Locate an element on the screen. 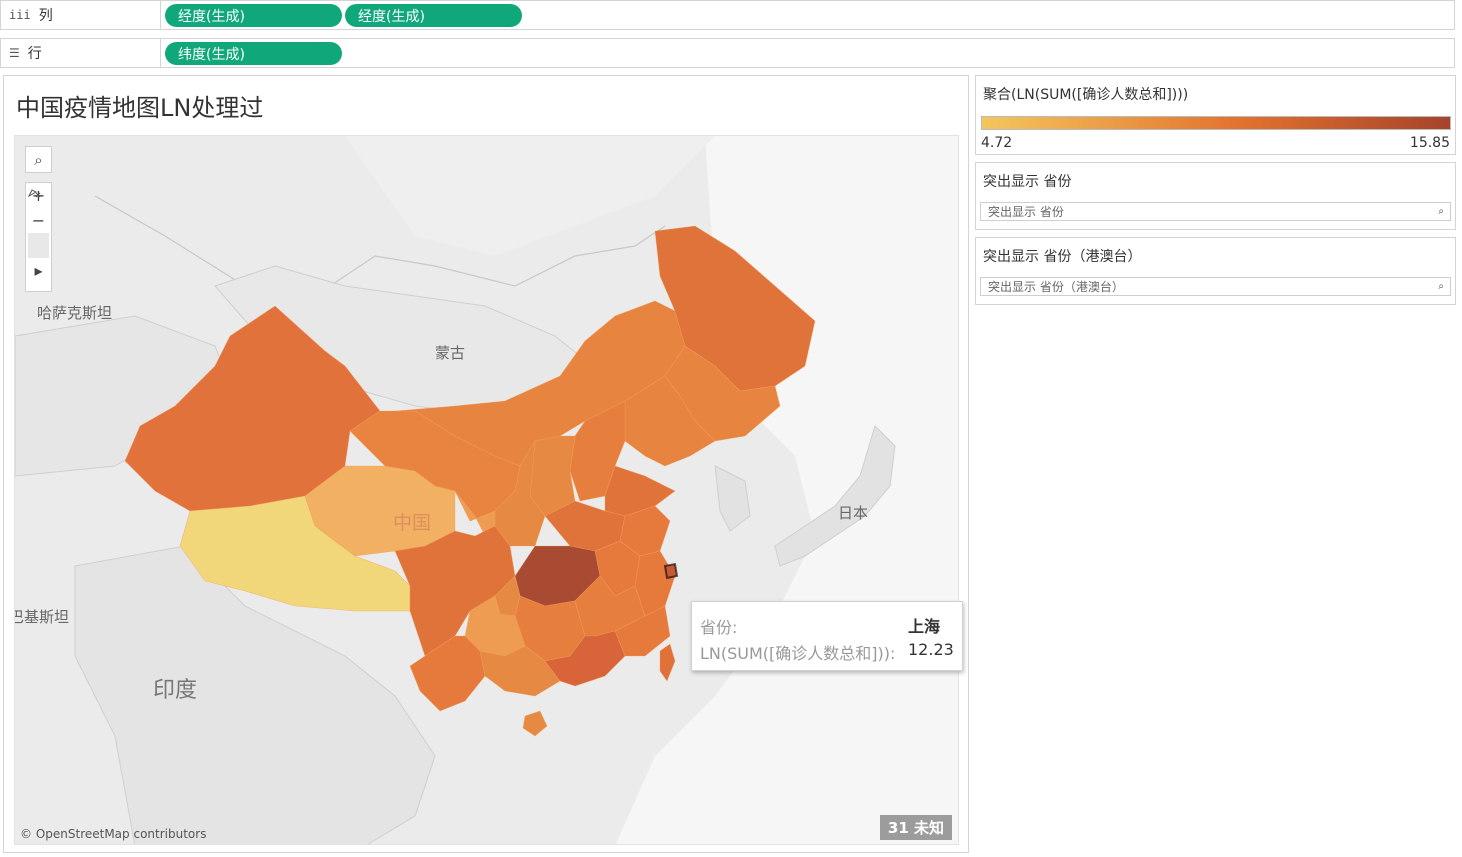  longitude-pill: 经度(生成) is located at coordinates (253, 15).